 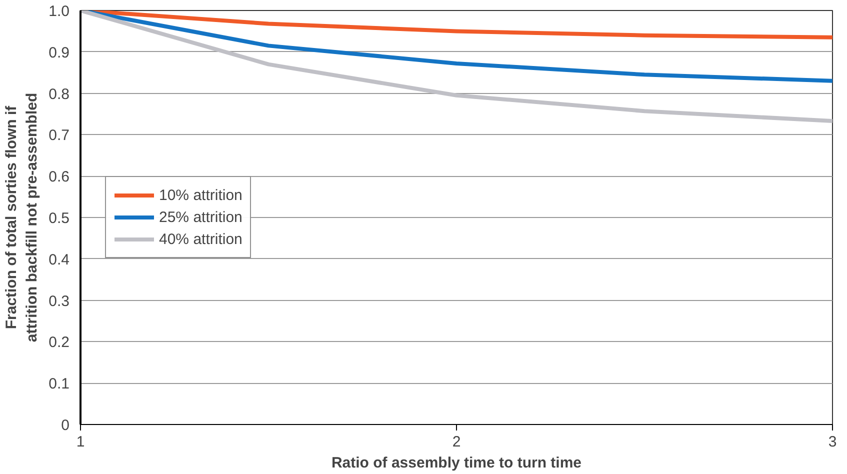 I want to click on y-tick-label: 0.2, so click(x=59, y=343).